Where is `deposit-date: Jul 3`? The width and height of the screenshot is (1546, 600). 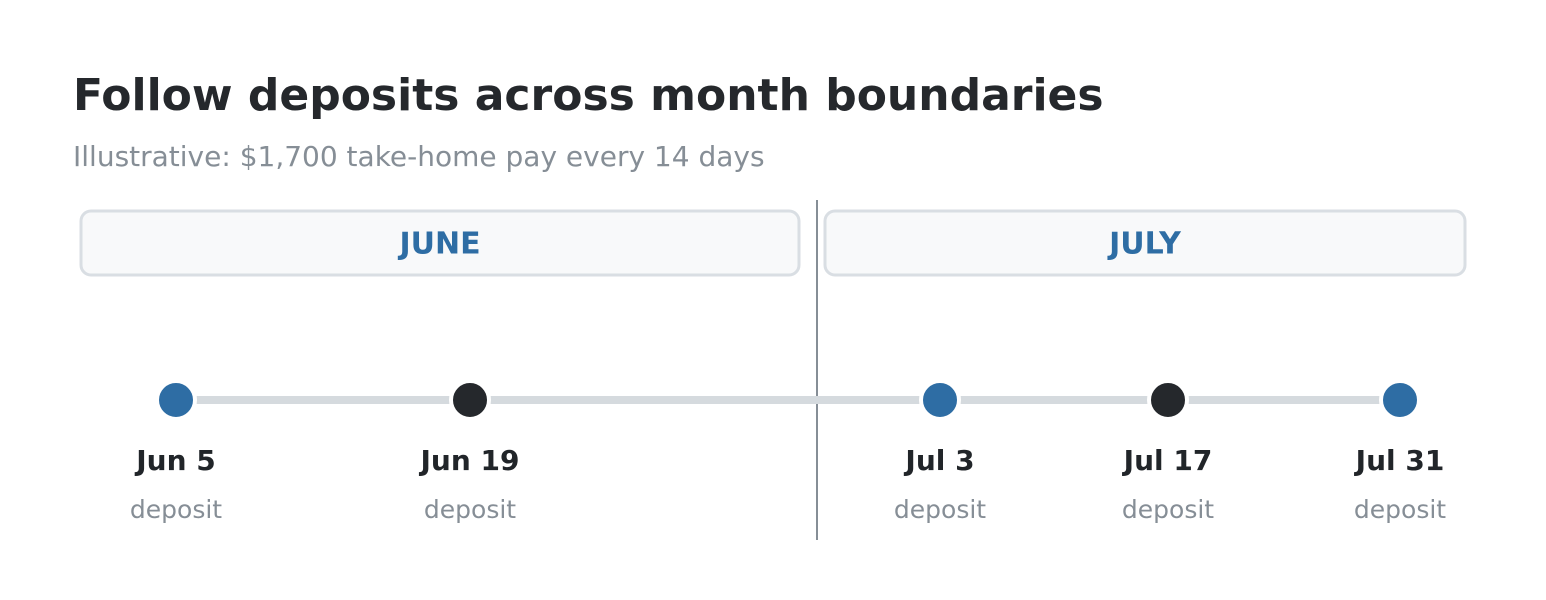 deposit-date: Jul 3 is located at coordinates (938, 460).